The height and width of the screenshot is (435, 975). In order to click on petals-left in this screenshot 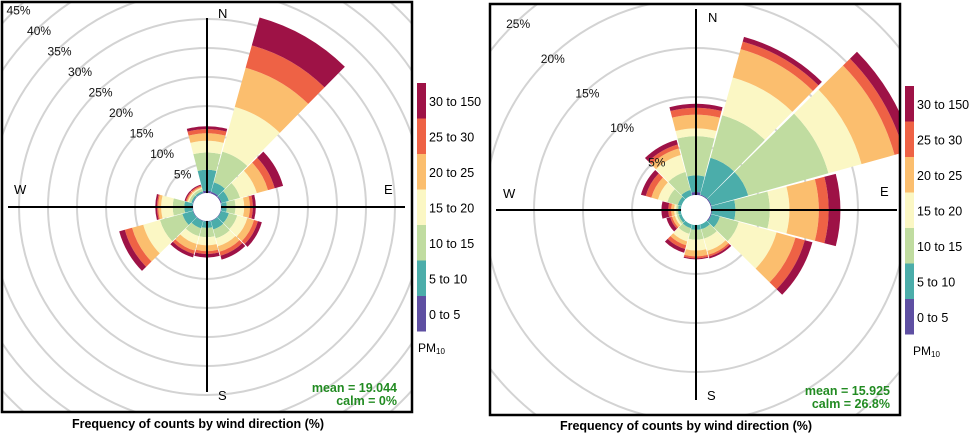, I will do `click(232, 144)`.